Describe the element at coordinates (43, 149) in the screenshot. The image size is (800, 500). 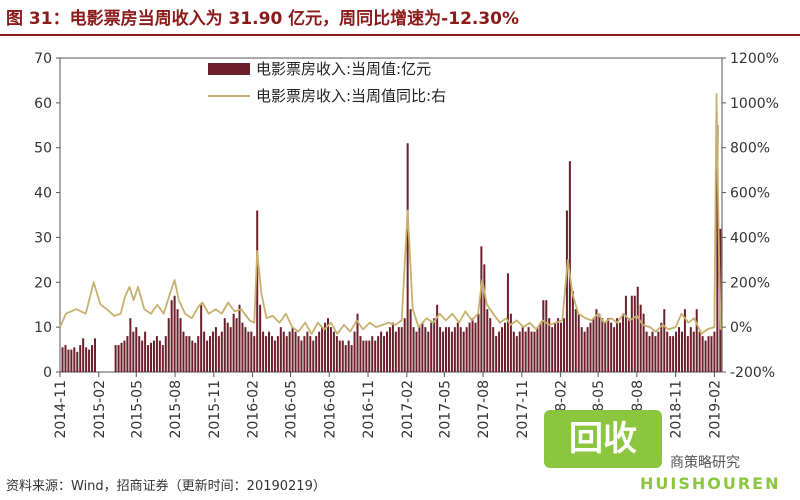
I see `y-left-tick-label: 50` at that location.